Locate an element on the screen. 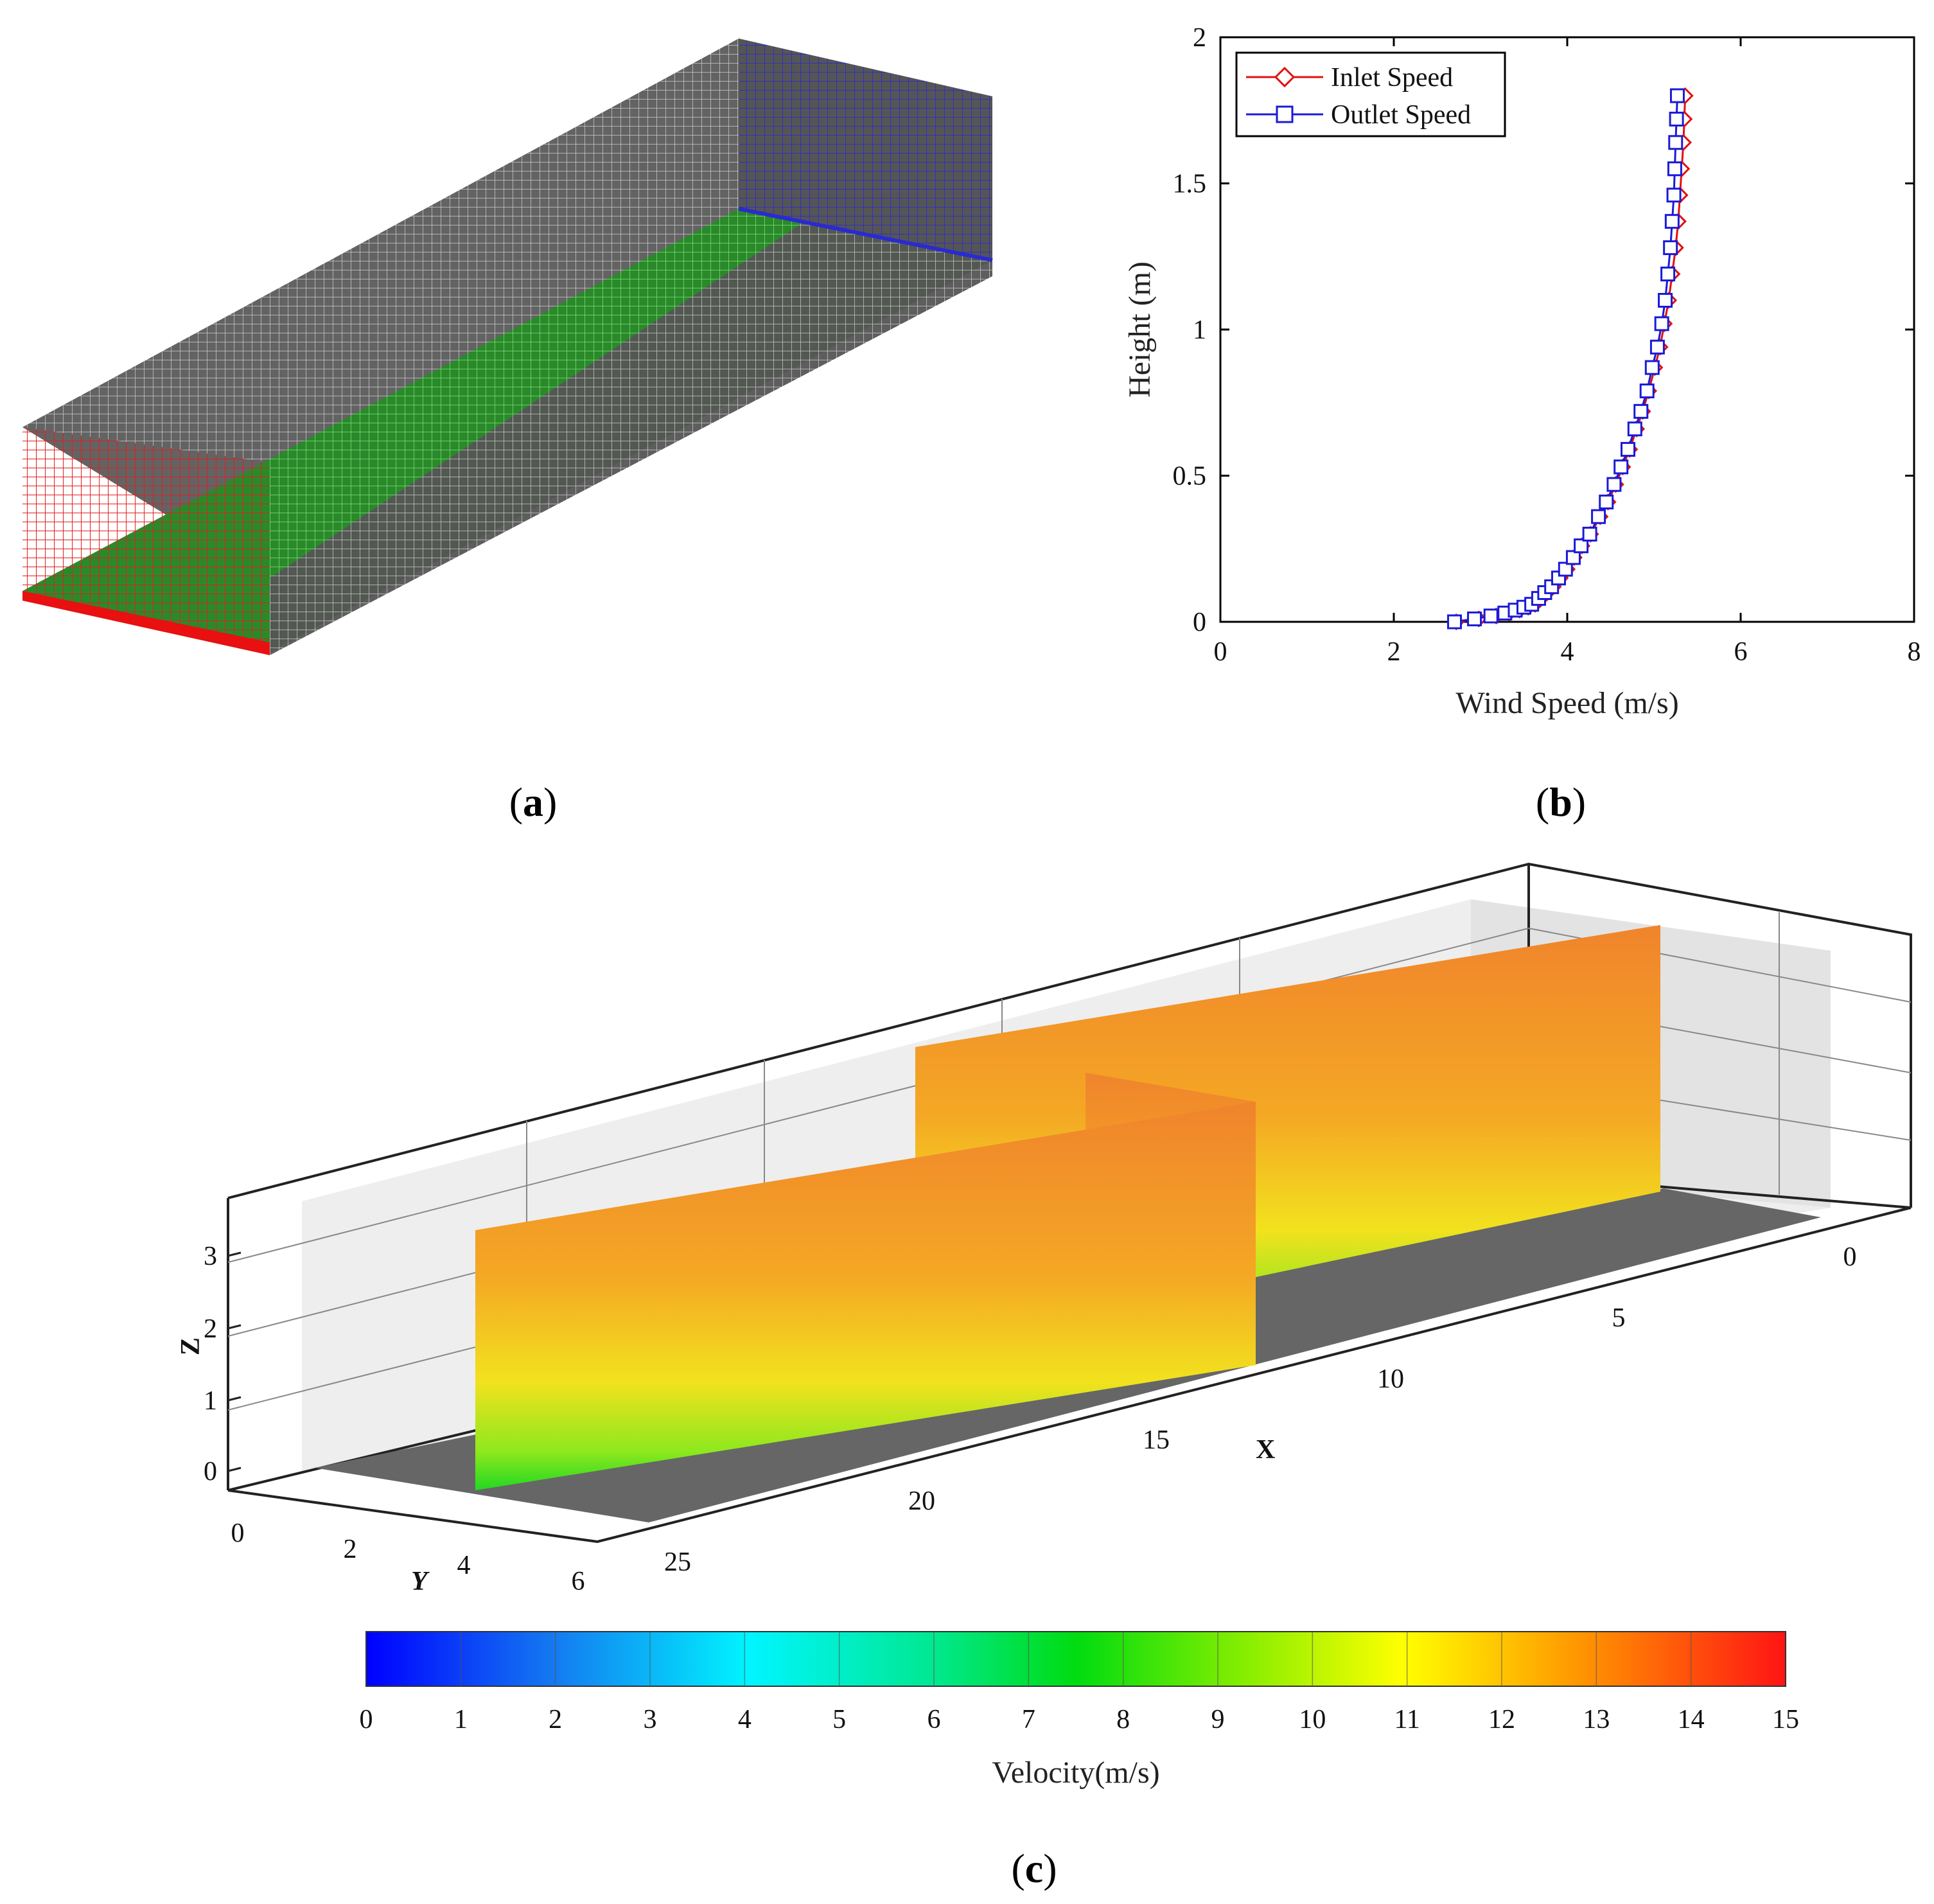 The image size is (1934, 1904). colorbar-tick-label: 4 is located at coordinates (745, 1719).